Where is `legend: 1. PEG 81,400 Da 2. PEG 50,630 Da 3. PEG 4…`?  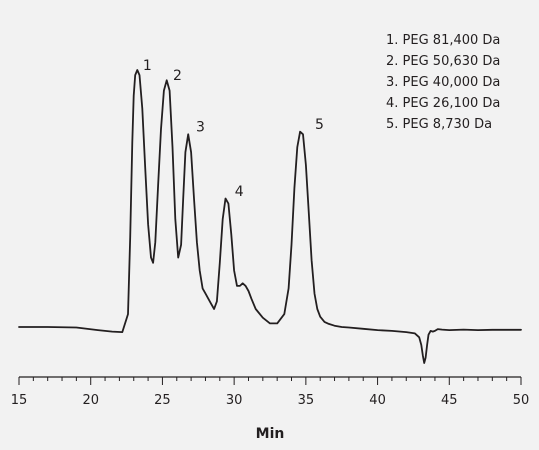 legend: 1. PEG 81,400 Da 2. PEG 50,630 Da 3. PEG 4… is located at coordinates (443, 82).